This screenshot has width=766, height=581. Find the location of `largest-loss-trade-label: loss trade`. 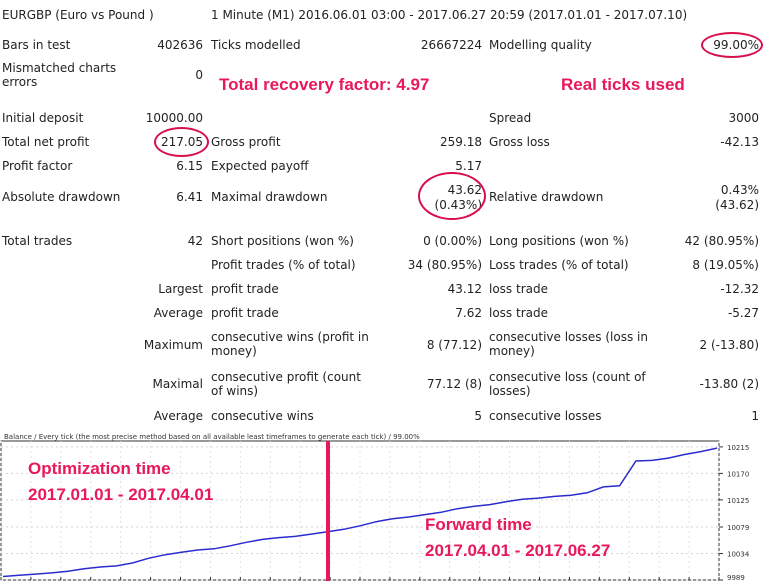

largest-loss-trade-label: loss trade is located at coordinates (518, 289).